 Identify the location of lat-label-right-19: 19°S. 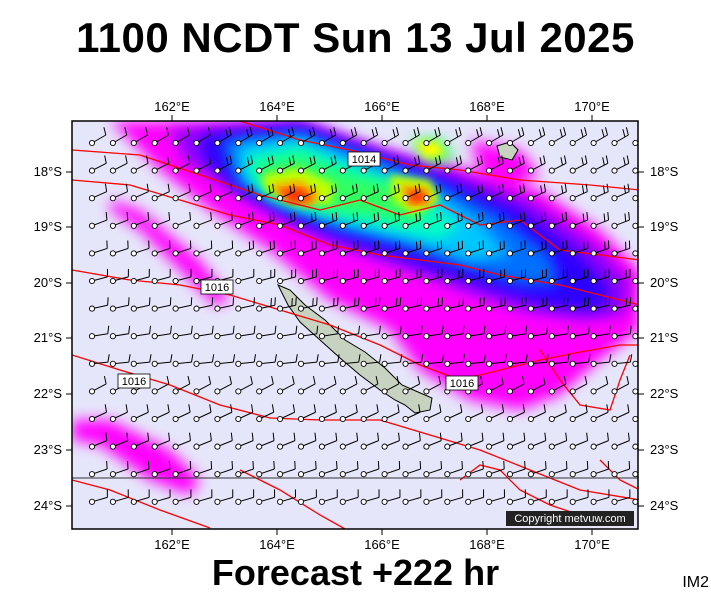
(664, 226).